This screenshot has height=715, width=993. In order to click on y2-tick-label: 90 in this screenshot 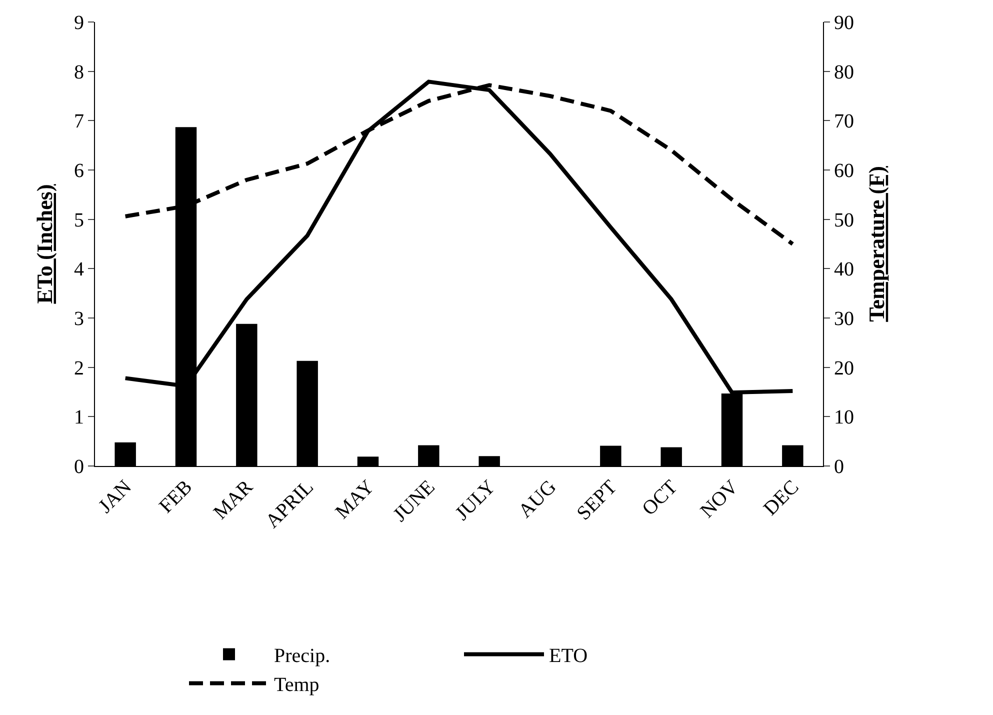, I will do `click(844, 23)`.